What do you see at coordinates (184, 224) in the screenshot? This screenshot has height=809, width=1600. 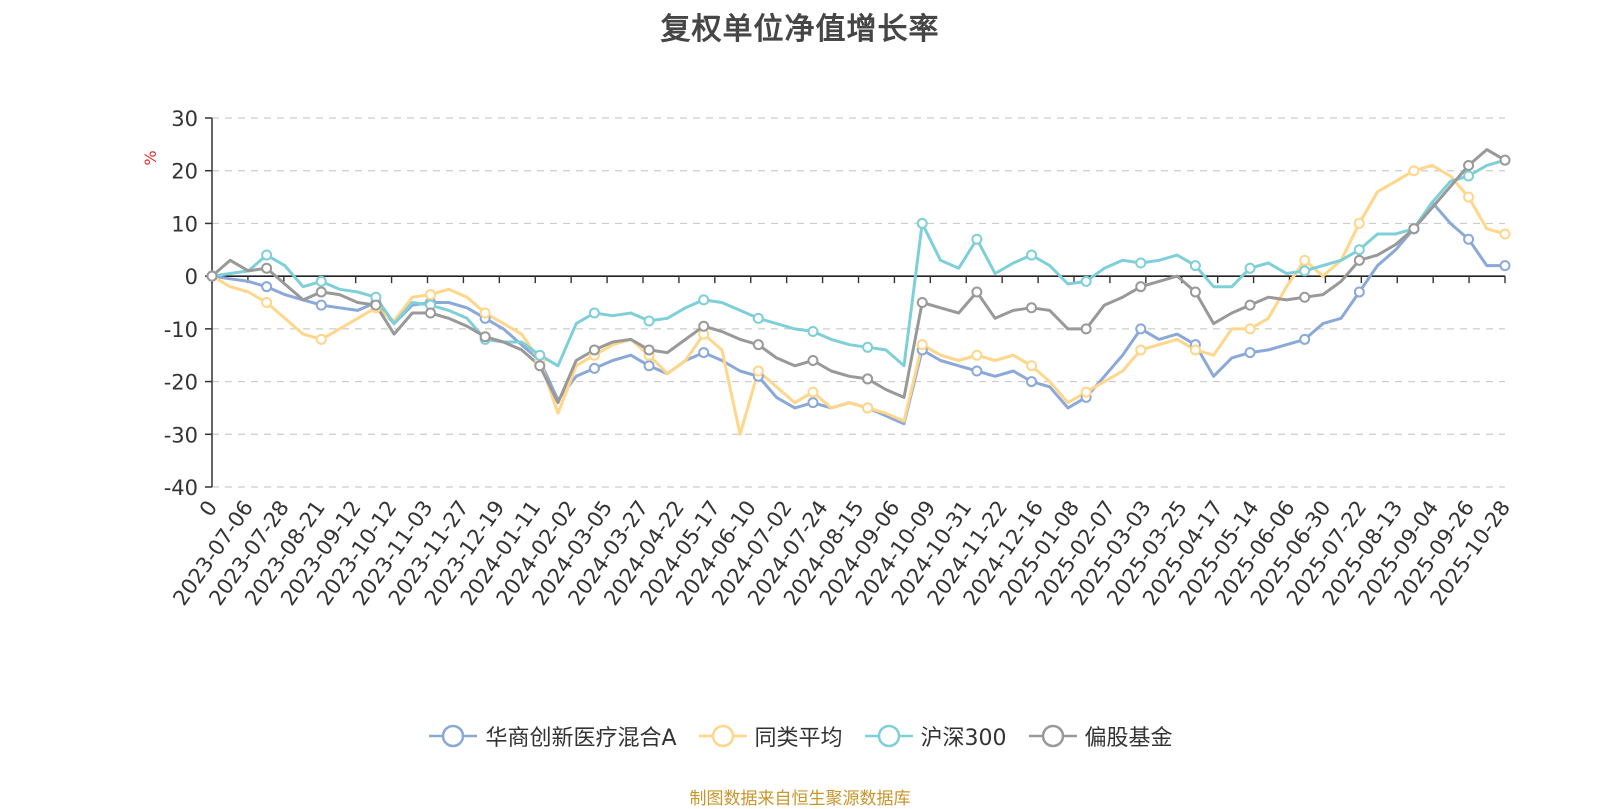 I see `y-tick-label: 10` at bounding box center [184, 224].